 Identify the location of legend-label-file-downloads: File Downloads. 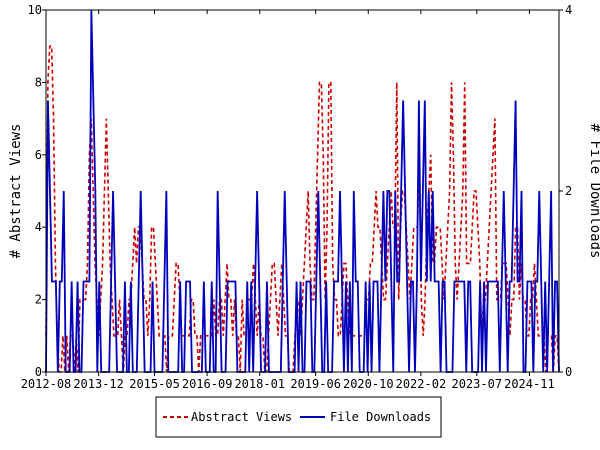
(380, 417).